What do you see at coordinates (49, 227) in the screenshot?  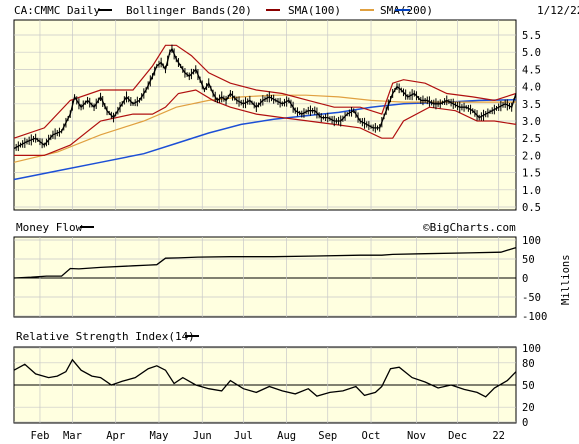 I see `money-flow-title: Money Flow` at bounding box center [49, 227].